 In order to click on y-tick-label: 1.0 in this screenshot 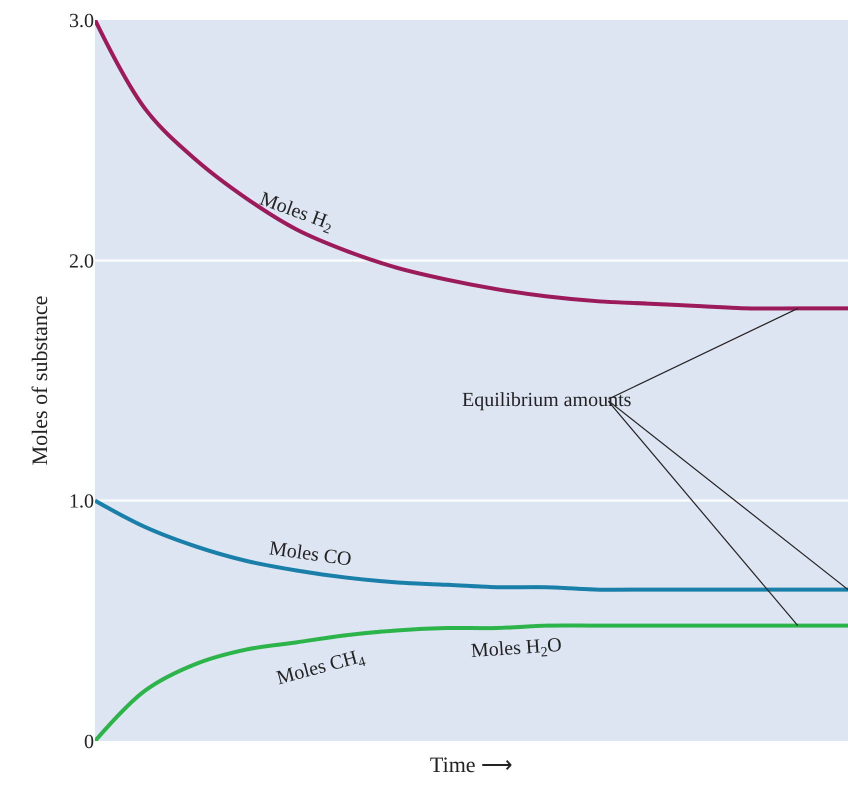, I will do `click(81, 501)`.